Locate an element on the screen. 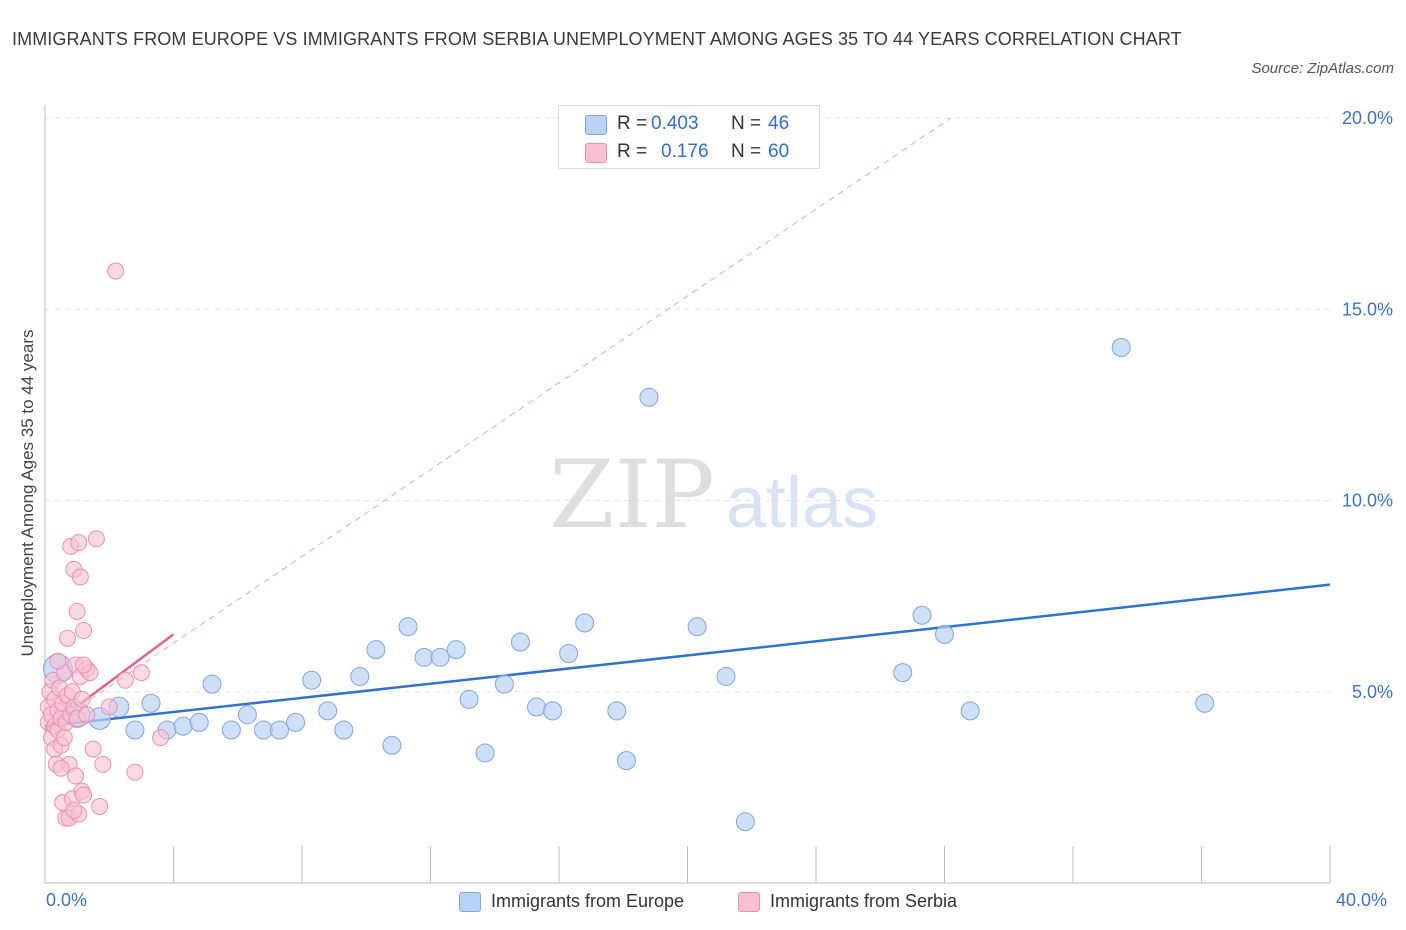 The image size is (1406, 930). watermark-atlas: atlas is located at coordinates (802, 503).